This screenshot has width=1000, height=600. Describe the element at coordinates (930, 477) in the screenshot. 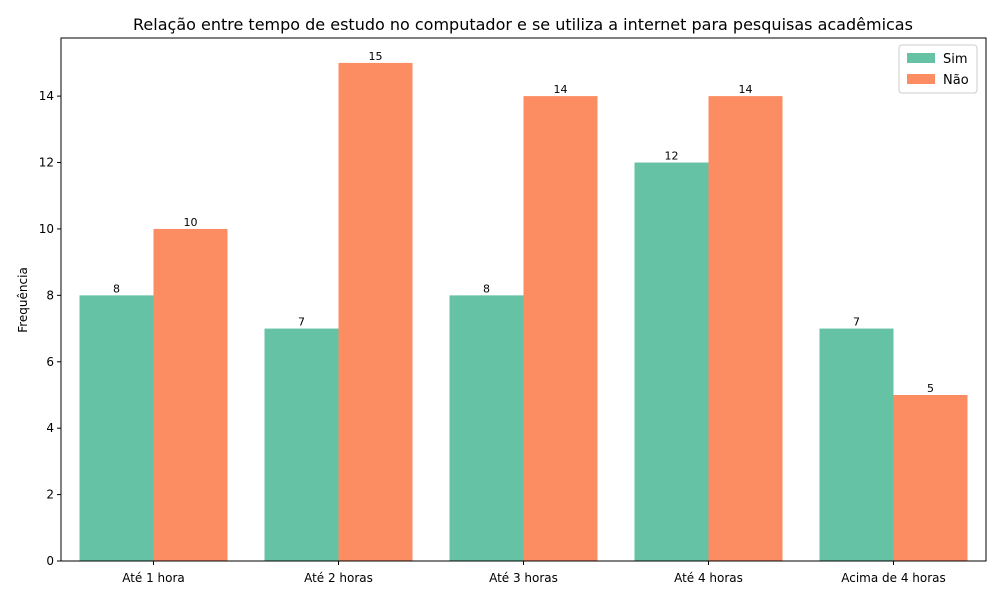

I see `bar-não-5` at that location.